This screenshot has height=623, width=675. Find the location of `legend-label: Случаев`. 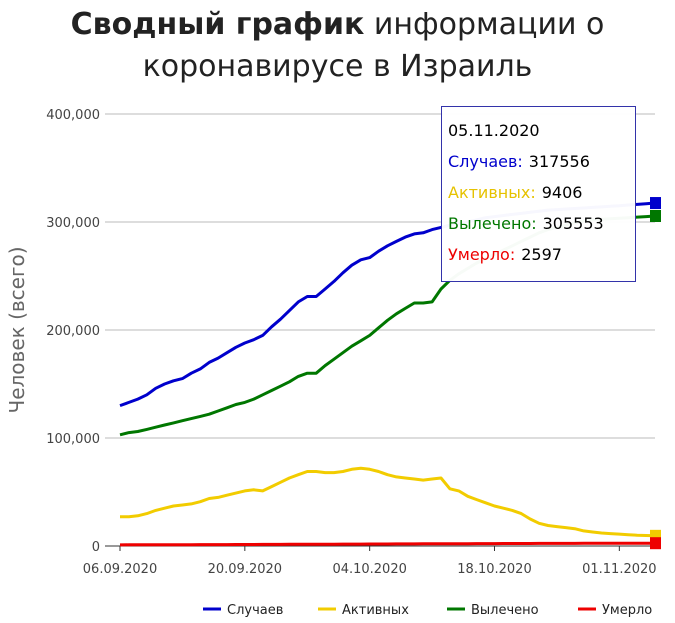

legend-label: Случаев is located at coordinates (255, 610).